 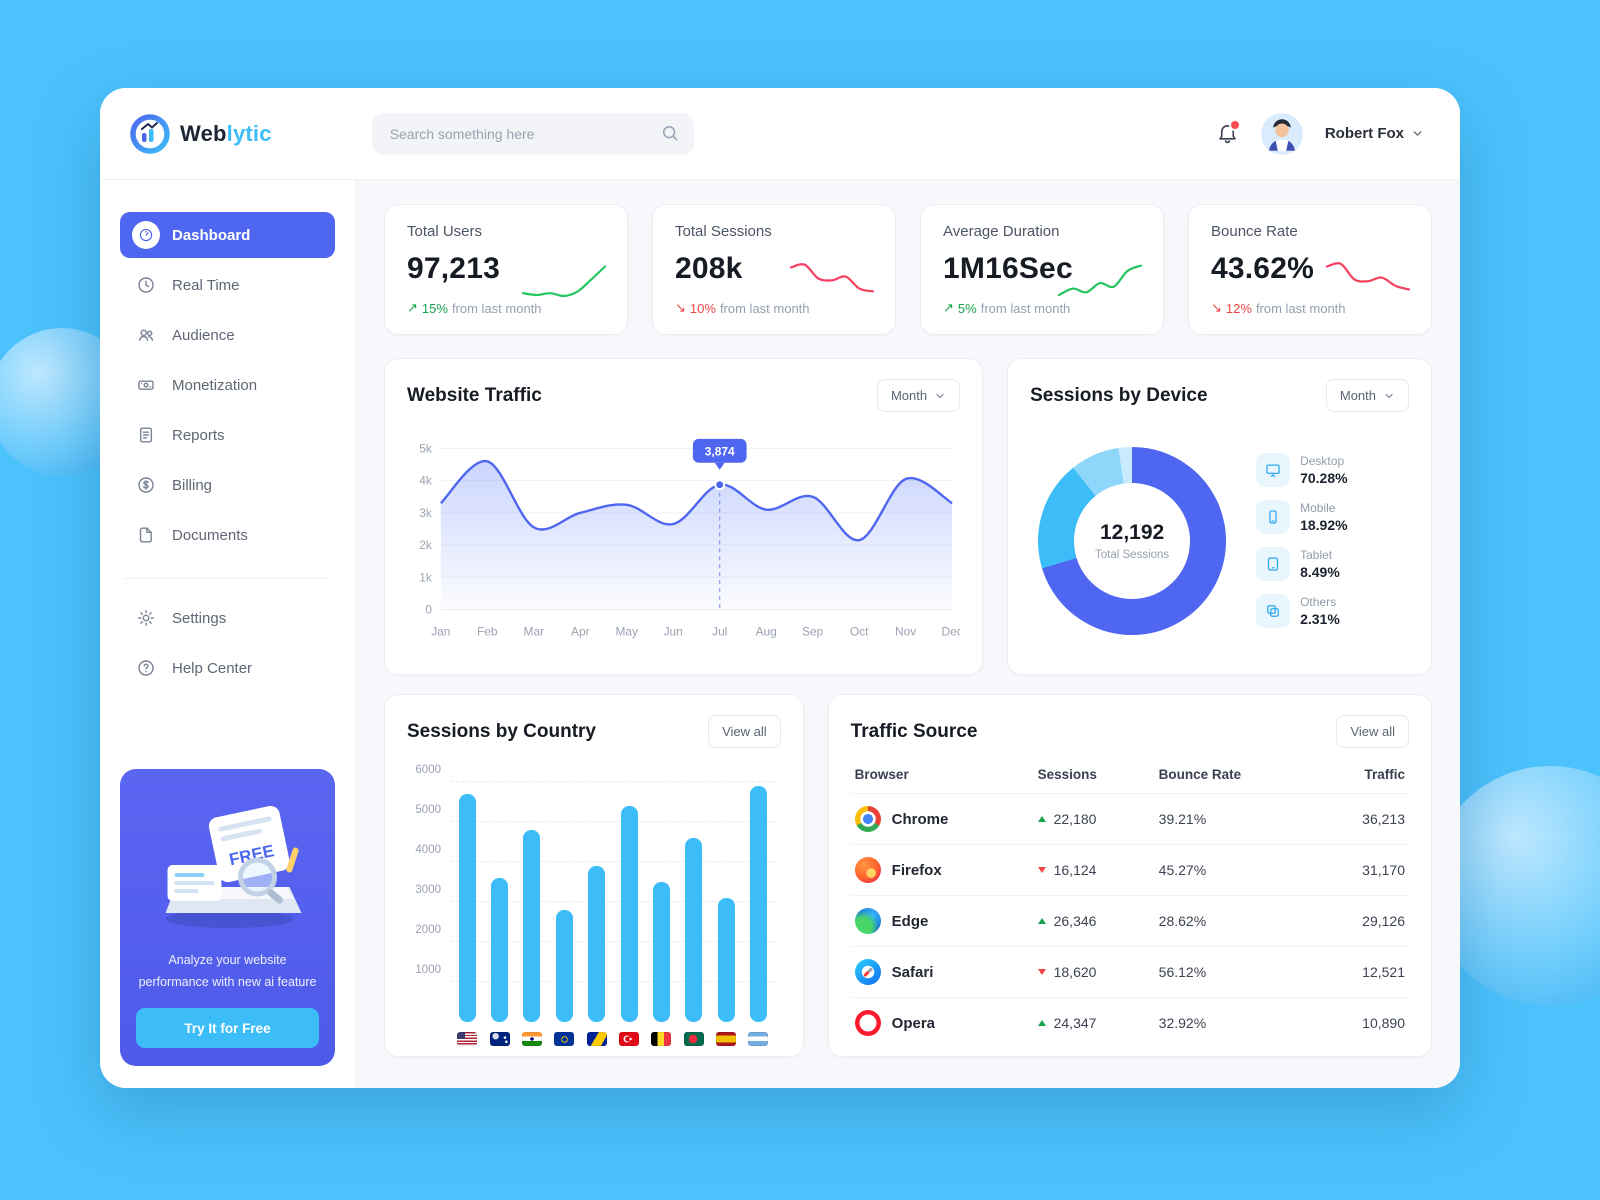 I want to click on svg-text: Mar, so click(x=534, y=631).